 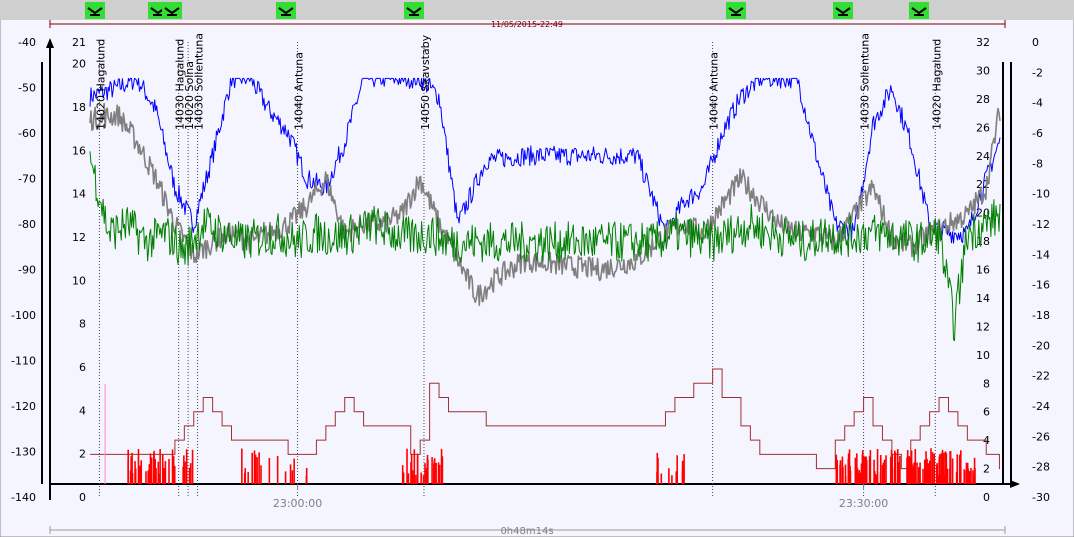 I want to click on marker-icon-row, so click(x=507, y=10).